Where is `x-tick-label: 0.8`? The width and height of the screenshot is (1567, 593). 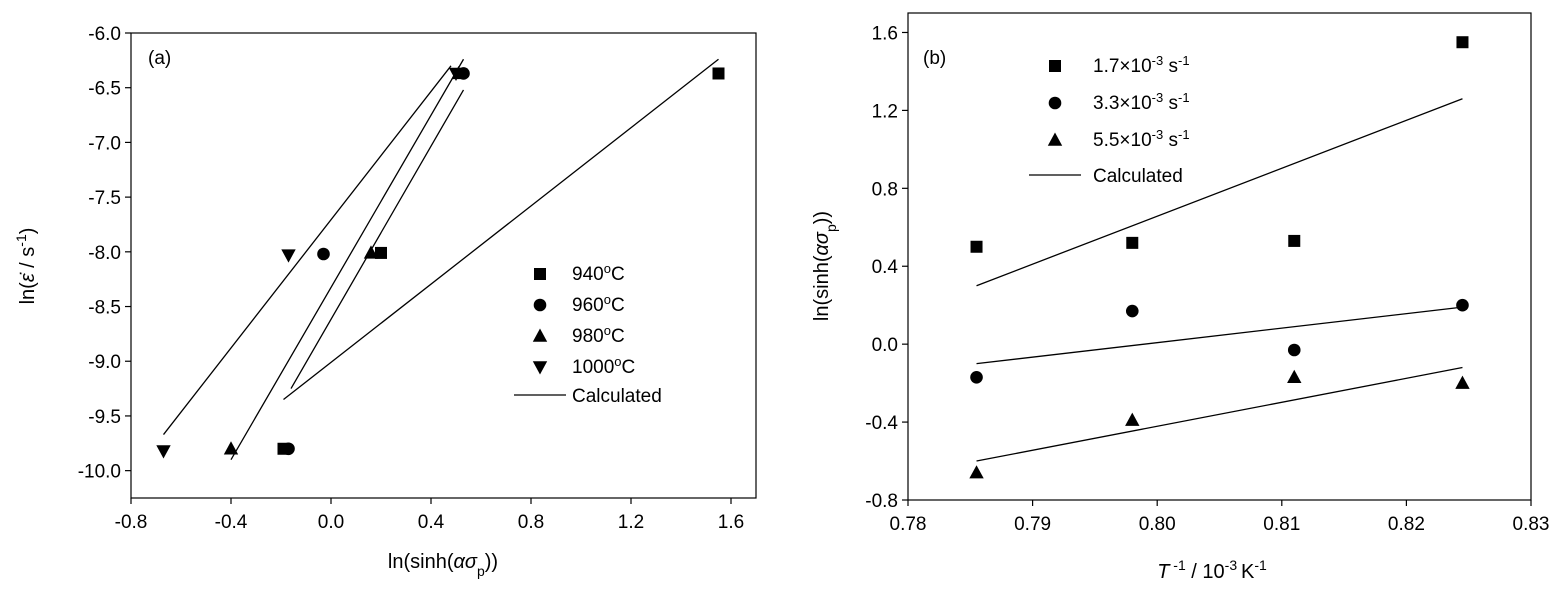
x-tick-label: 0.8 is located at coordinates (531, 522).